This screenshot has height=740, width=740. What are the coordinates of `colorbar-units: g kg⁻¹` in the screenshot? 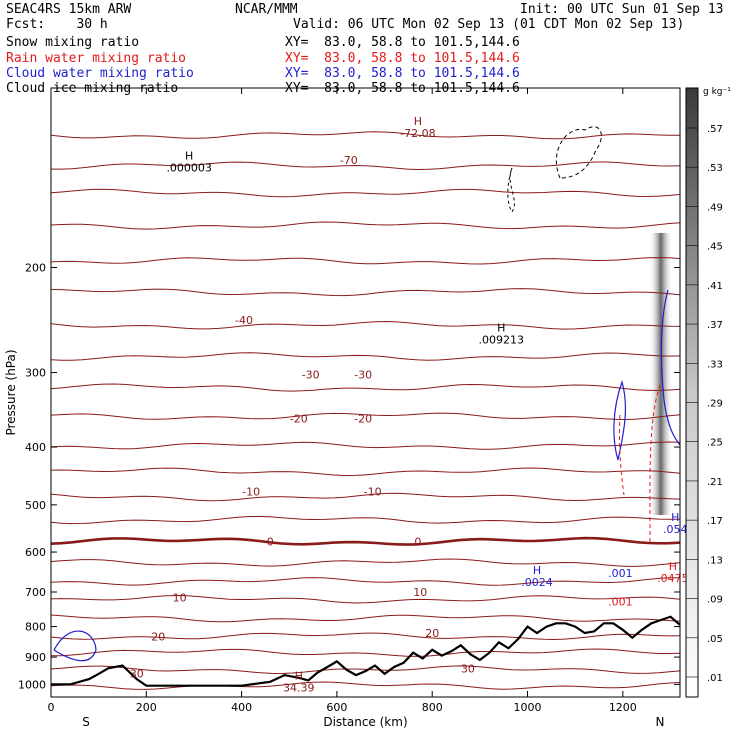 It's located at (717, 92).